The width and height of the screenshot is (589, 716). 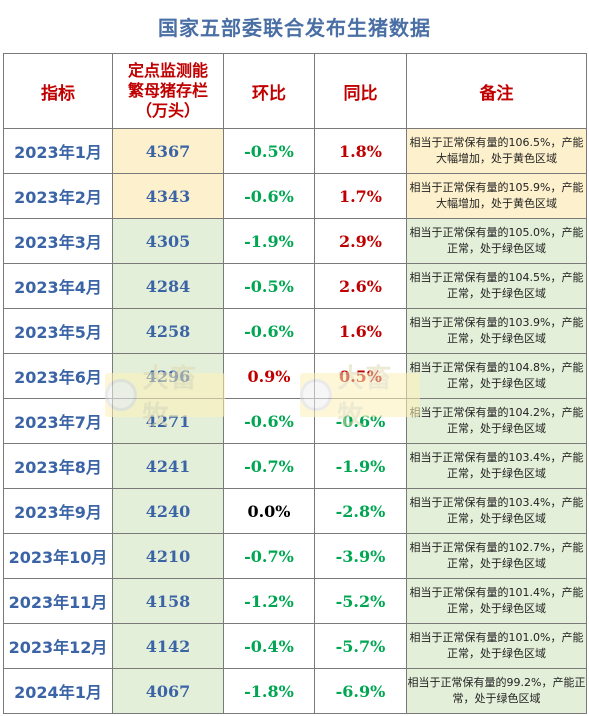 What do you see at coordinates (269, 646) in the screenshot?
I see `month-on-month-cell: -0.4%` at bounding box center [269, 646].